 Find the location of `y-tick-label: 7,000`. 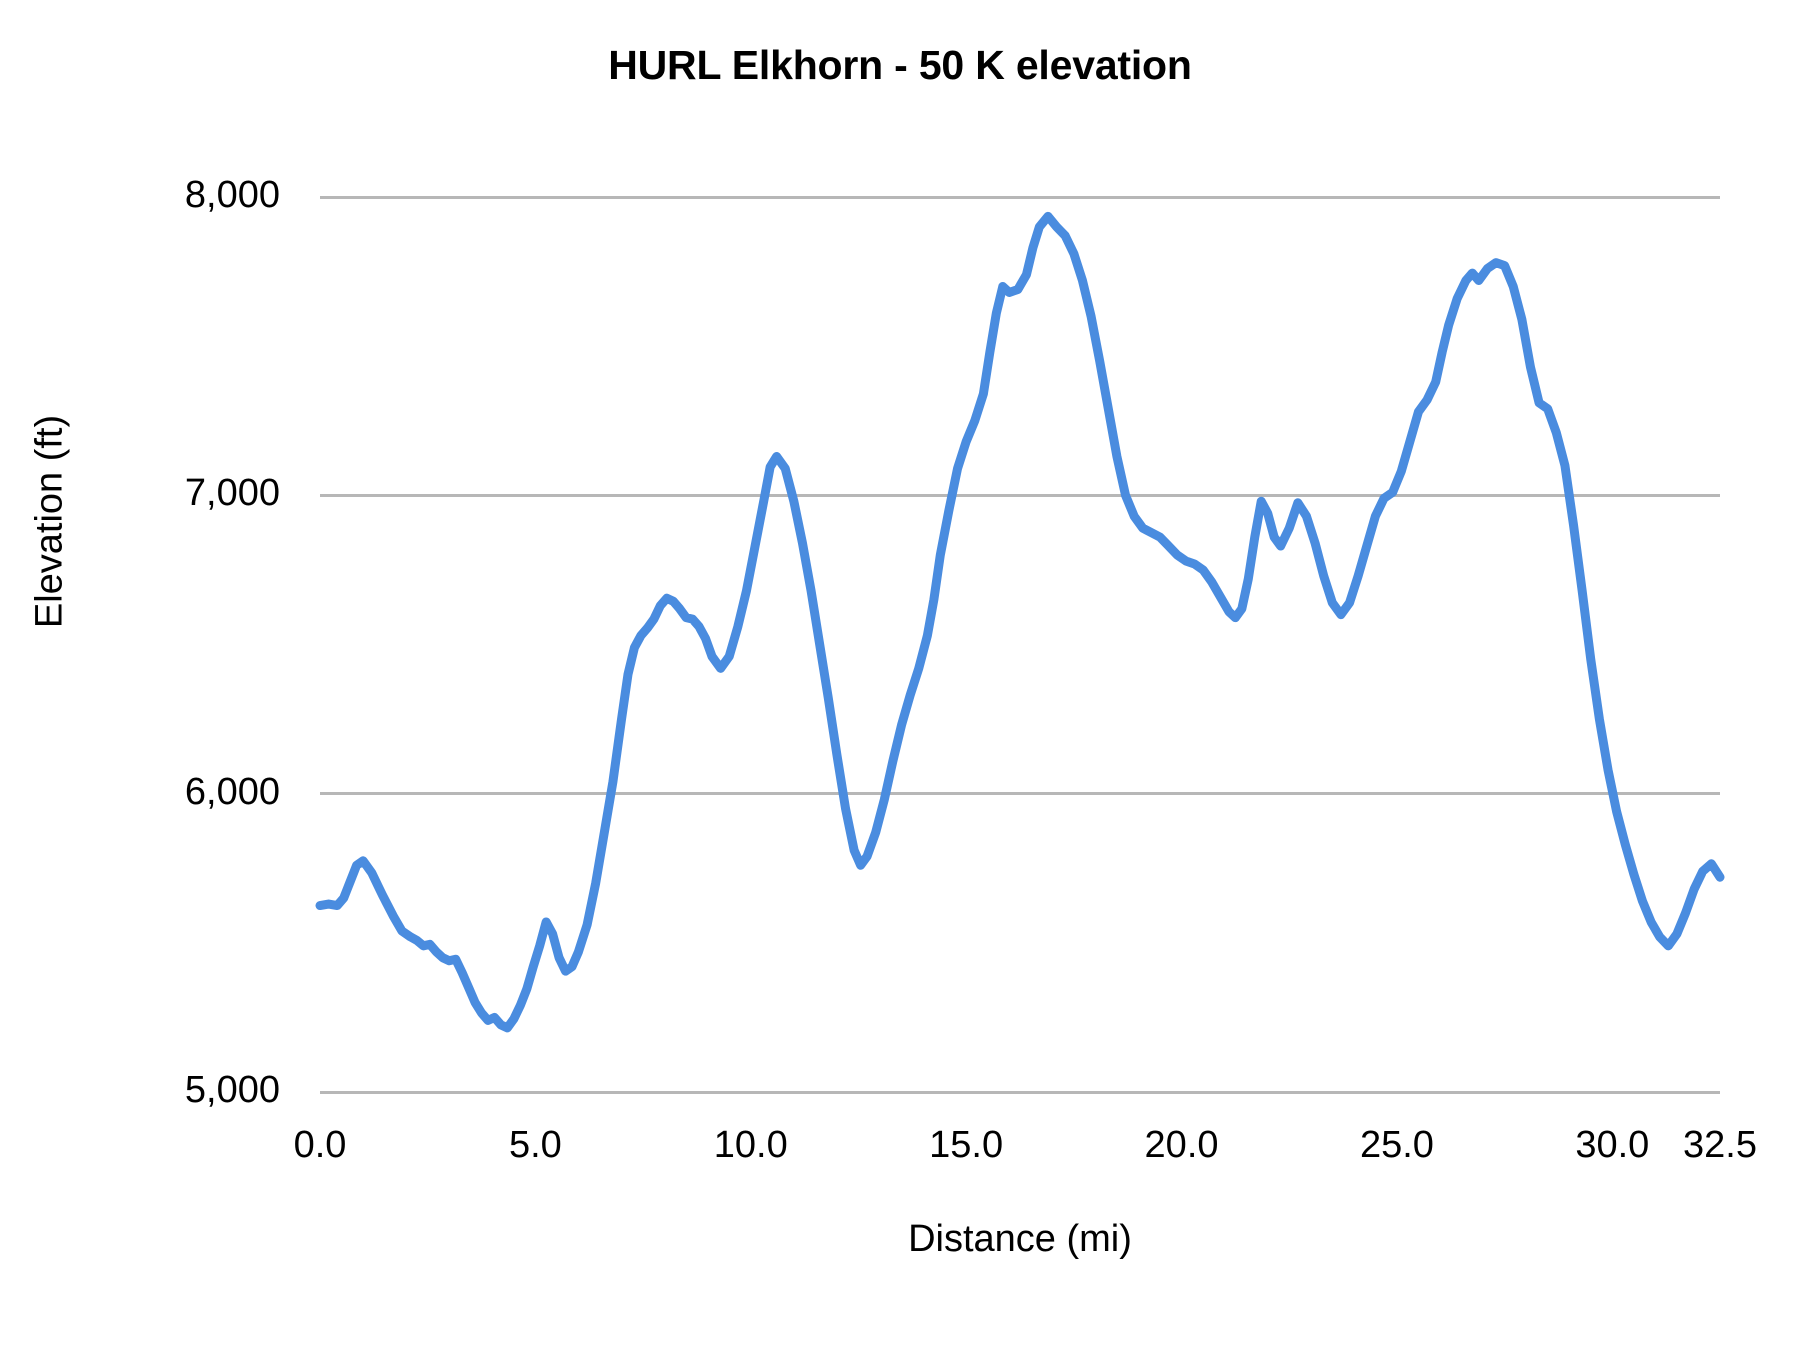

y-tick-label: 7,000 is located at coordinates (232, 493).